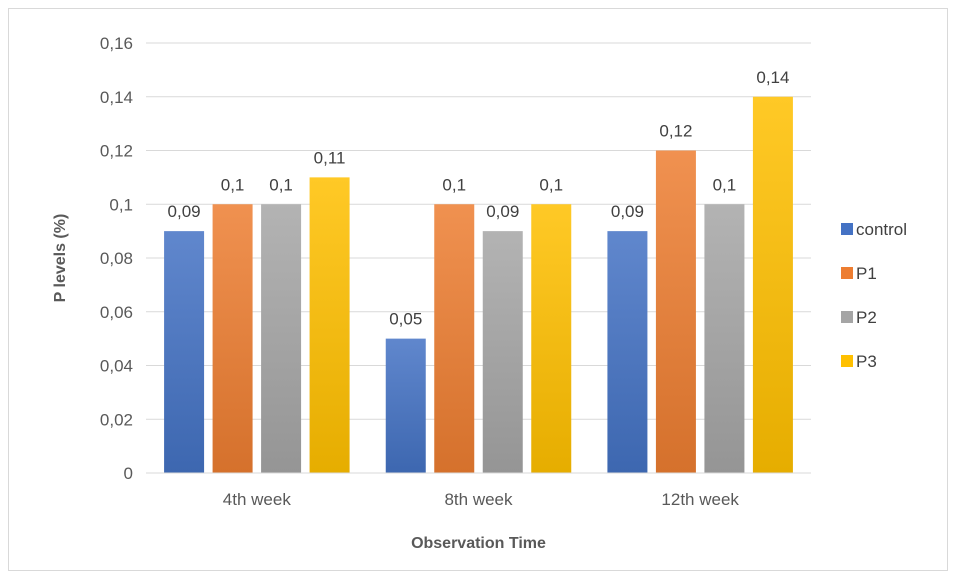 The image size is (958, 581). I want to click on legend-item-p3: P3, so click(859, 361).